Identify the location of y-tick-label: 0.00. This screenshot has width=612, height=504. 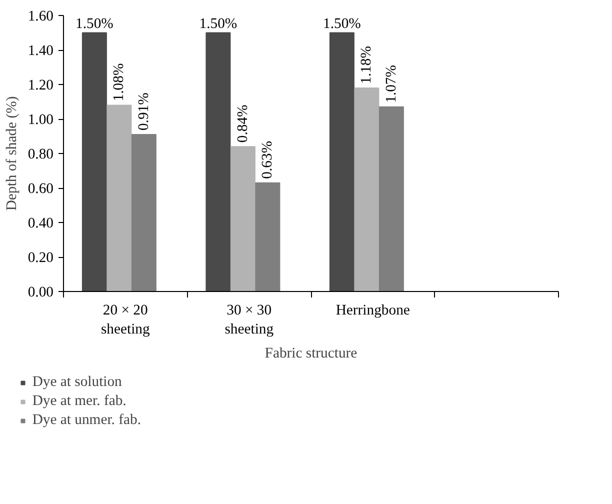
(41, 292).